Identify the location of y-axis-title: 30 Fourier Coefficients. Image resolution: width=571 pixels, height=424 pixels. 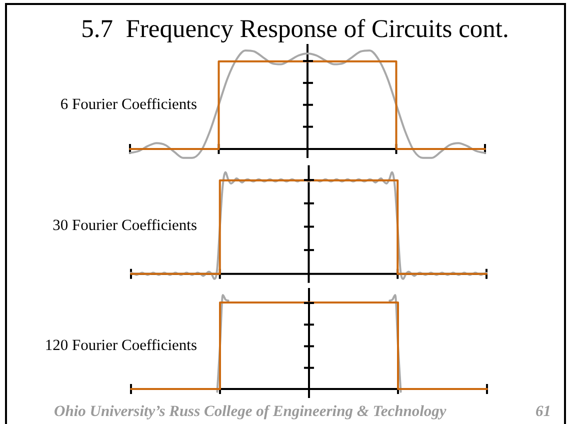
(124, 226).